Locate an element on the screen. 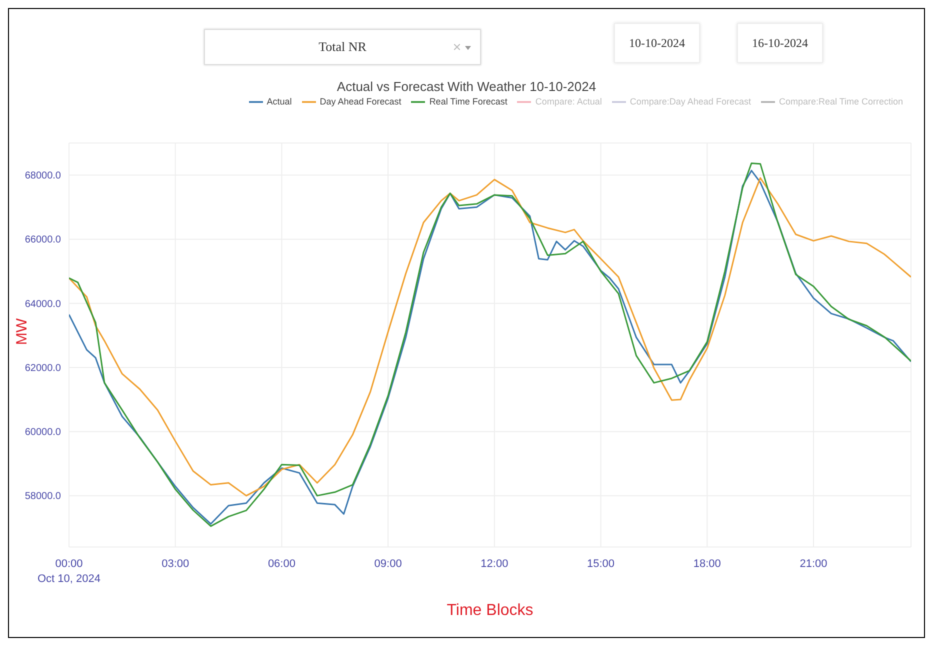 The image size is (933, 646). x-tick-label: 09:00 is located at coordinates (388, 564).